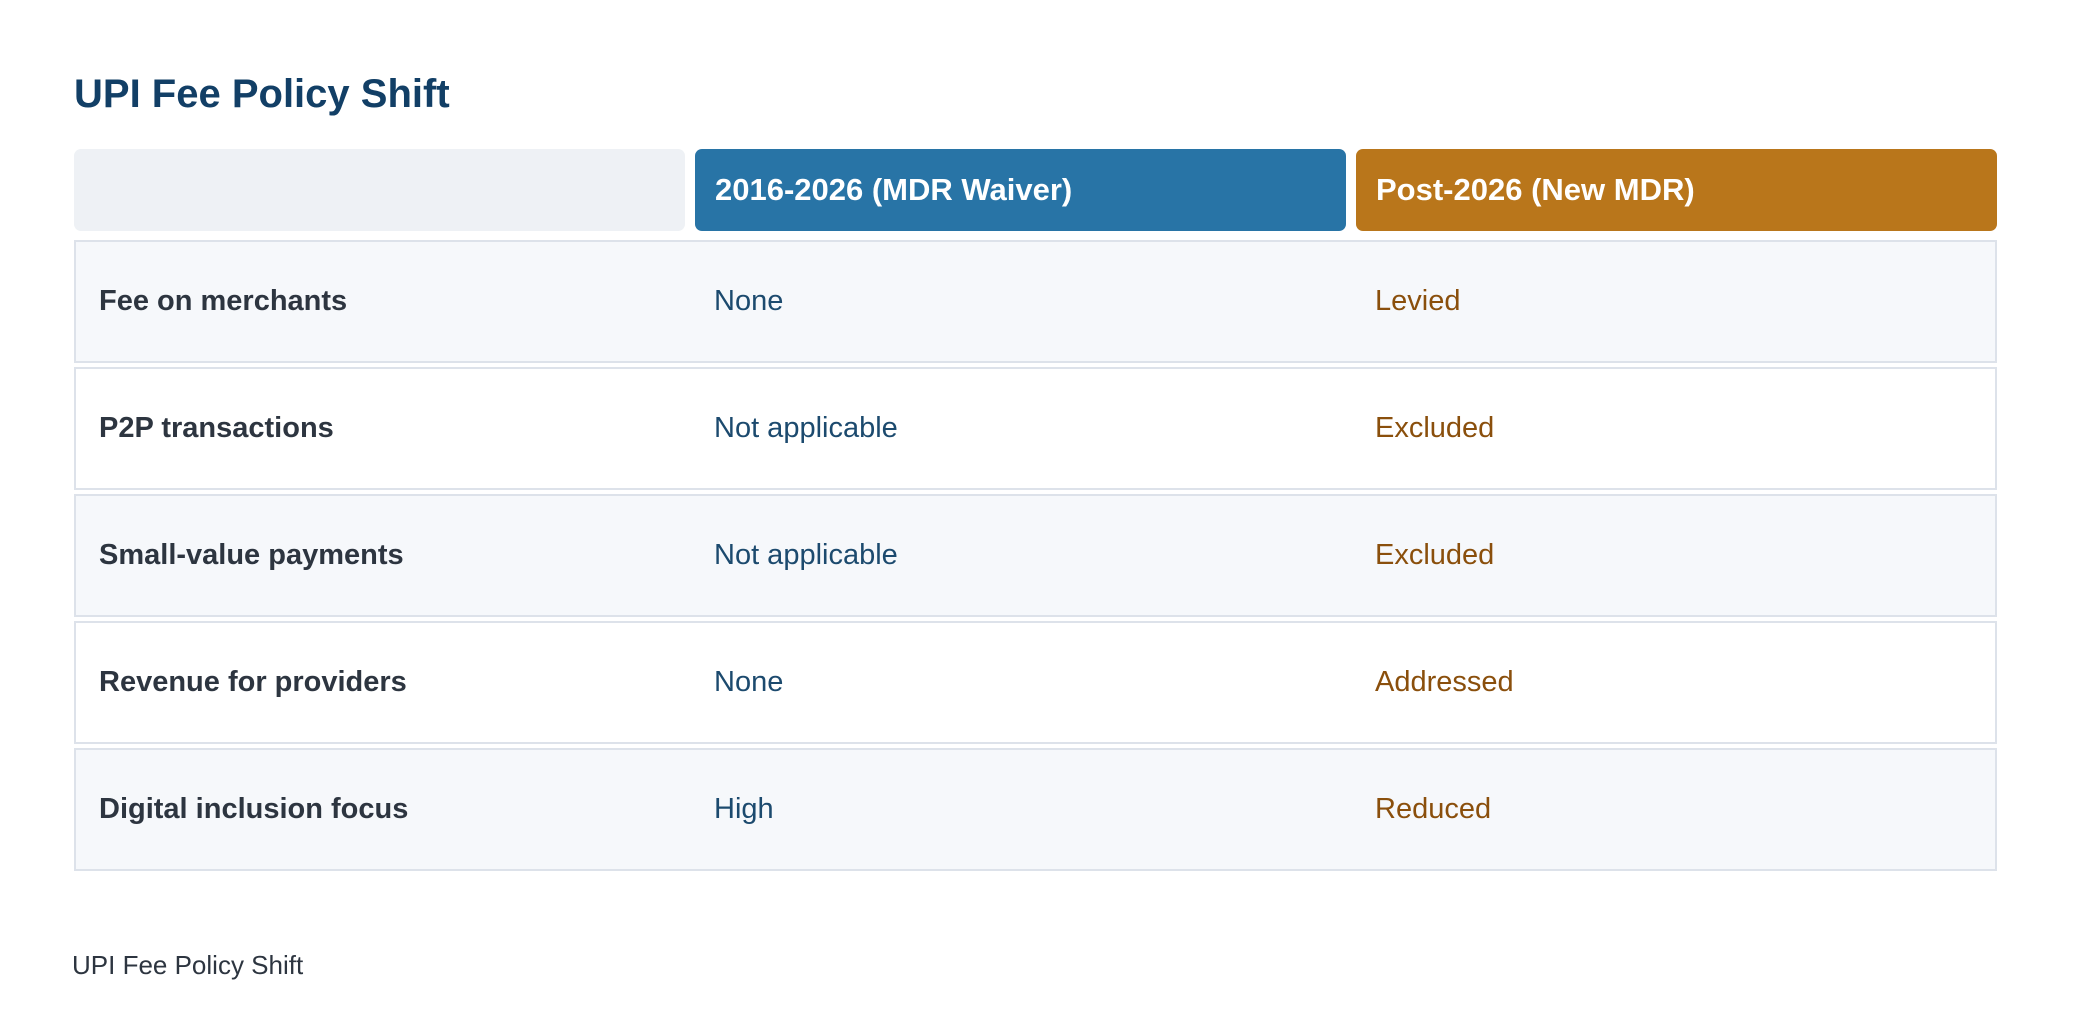 The image size is (2080, 1030). What do you see at coordinates (744, 809) in the screenshot?
I see `cell-value: High` at bounding box center [744, 809].